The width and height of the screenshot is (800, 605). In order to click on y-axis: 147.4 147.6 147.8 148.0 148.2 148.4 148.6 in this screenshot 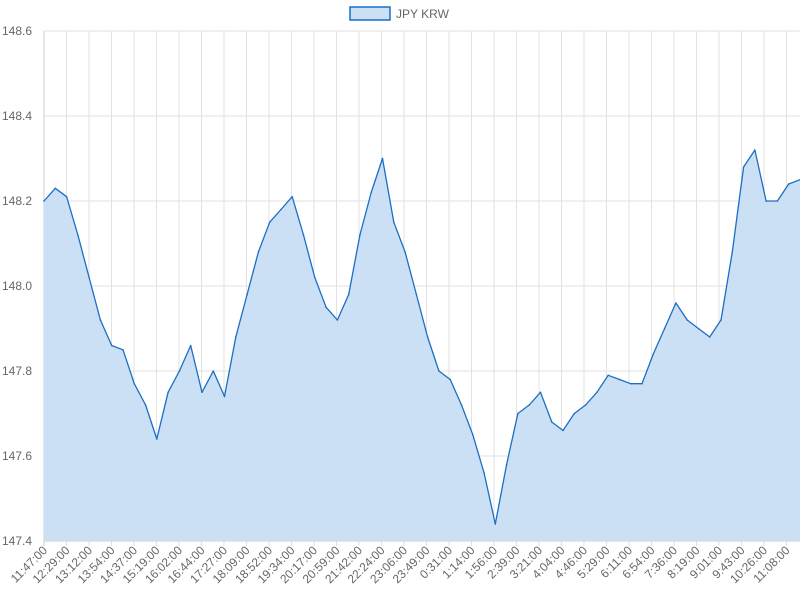, I will do `click(17, 286)`.